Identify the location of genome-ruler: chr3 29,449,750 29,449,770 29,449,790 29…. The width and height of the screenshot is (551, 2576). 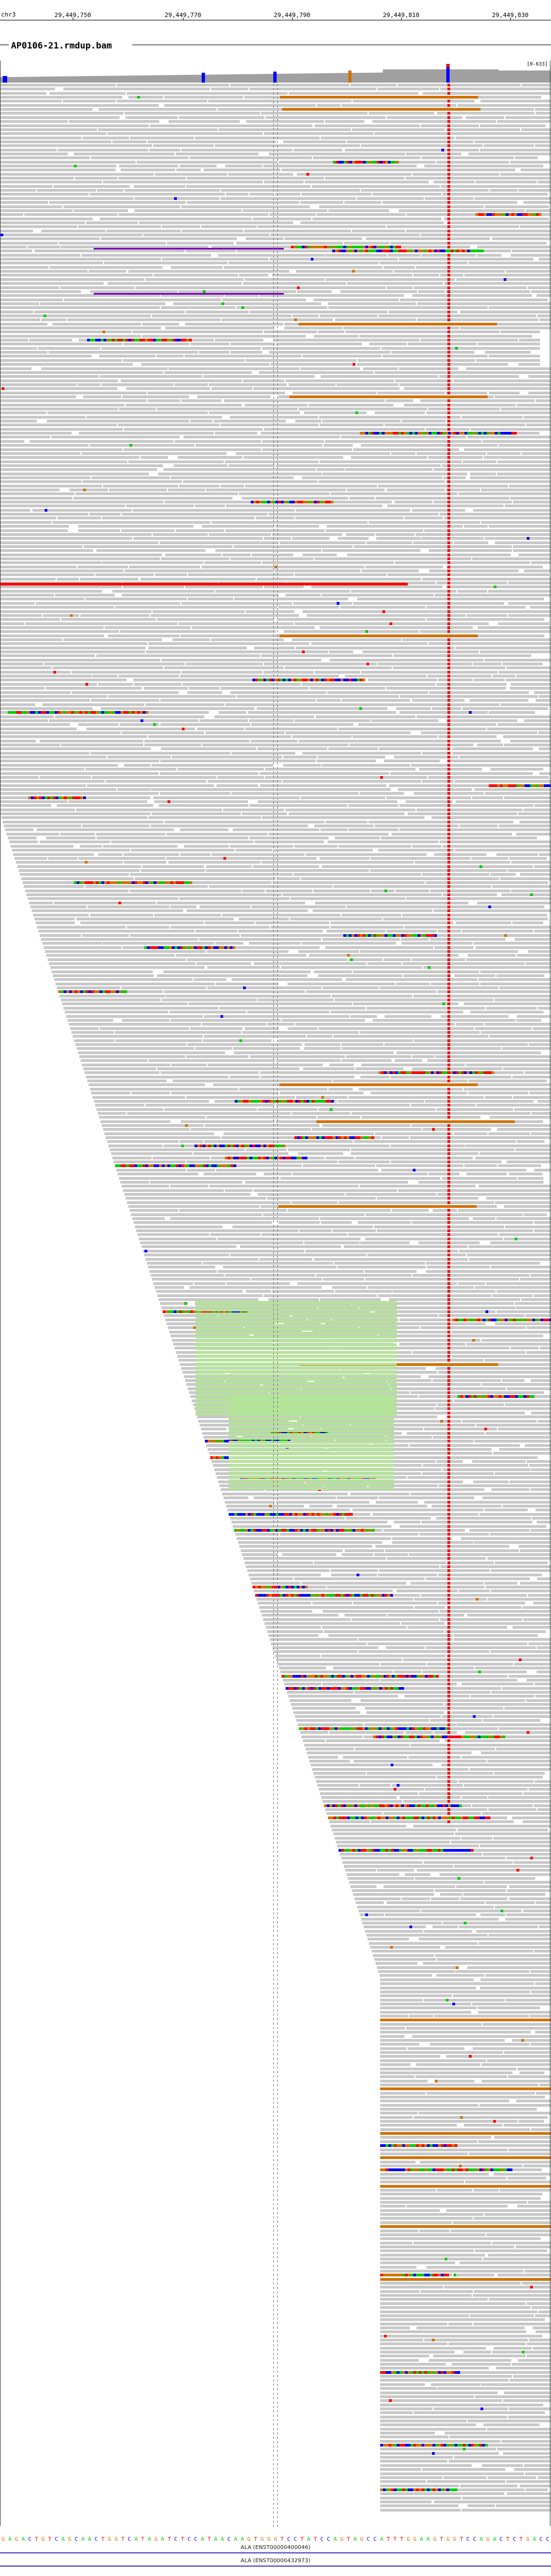
(275, 10).